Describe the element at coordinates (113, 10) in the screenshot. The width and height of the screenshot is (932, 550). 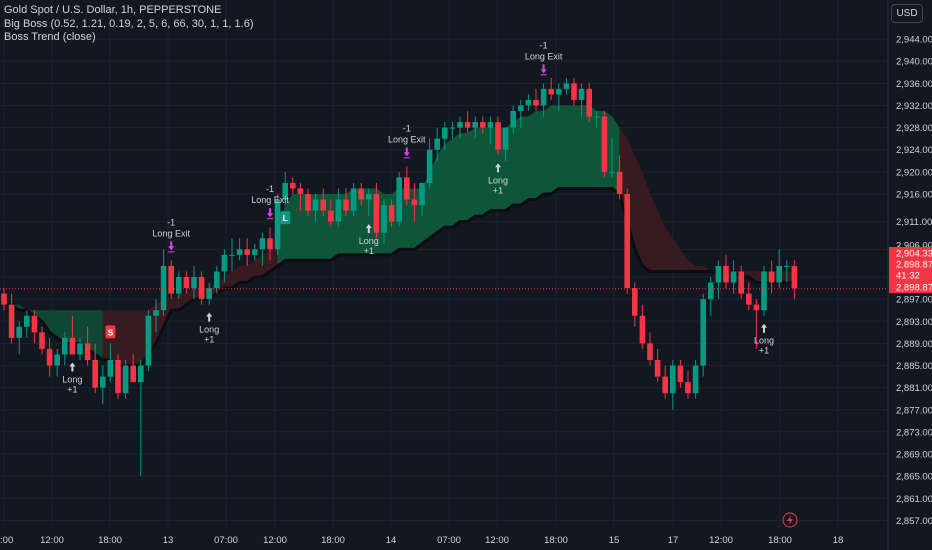
I see `symbol-title: Gold Spot / U.S. Dollar, 1h, PEPPERSTONE` at that location.